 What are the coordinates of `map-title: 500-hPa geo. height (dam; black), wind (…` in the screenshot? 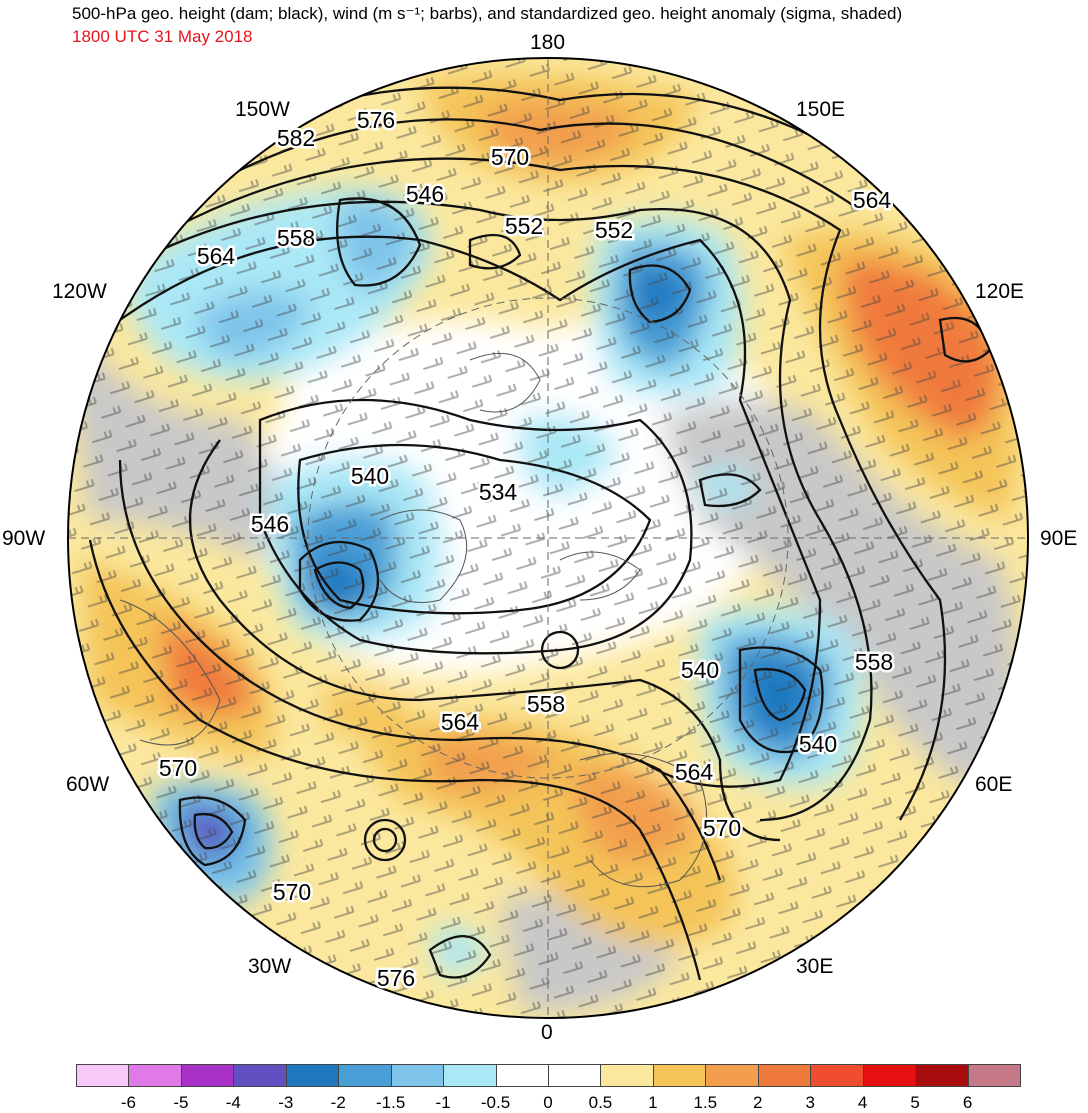 It's located at (487, 13).